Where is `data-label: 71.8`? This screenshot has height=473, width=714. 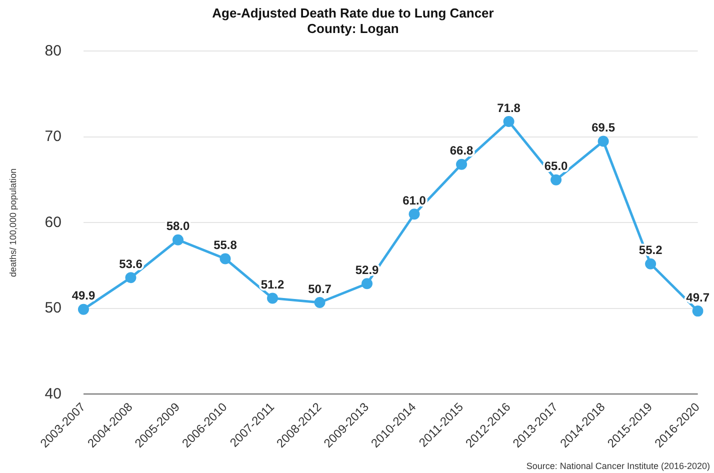 data-label: 71.8 is located at coordinates (509, 107).